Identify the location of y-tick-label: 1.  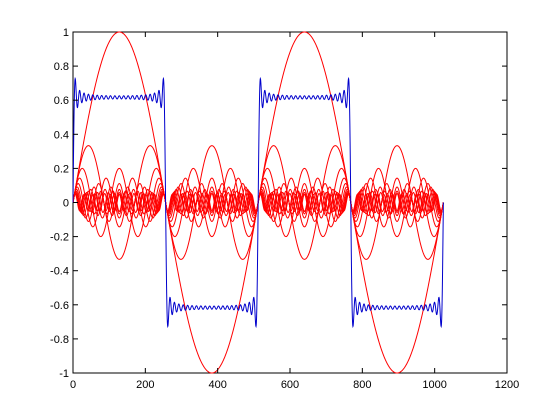
(66, 33).